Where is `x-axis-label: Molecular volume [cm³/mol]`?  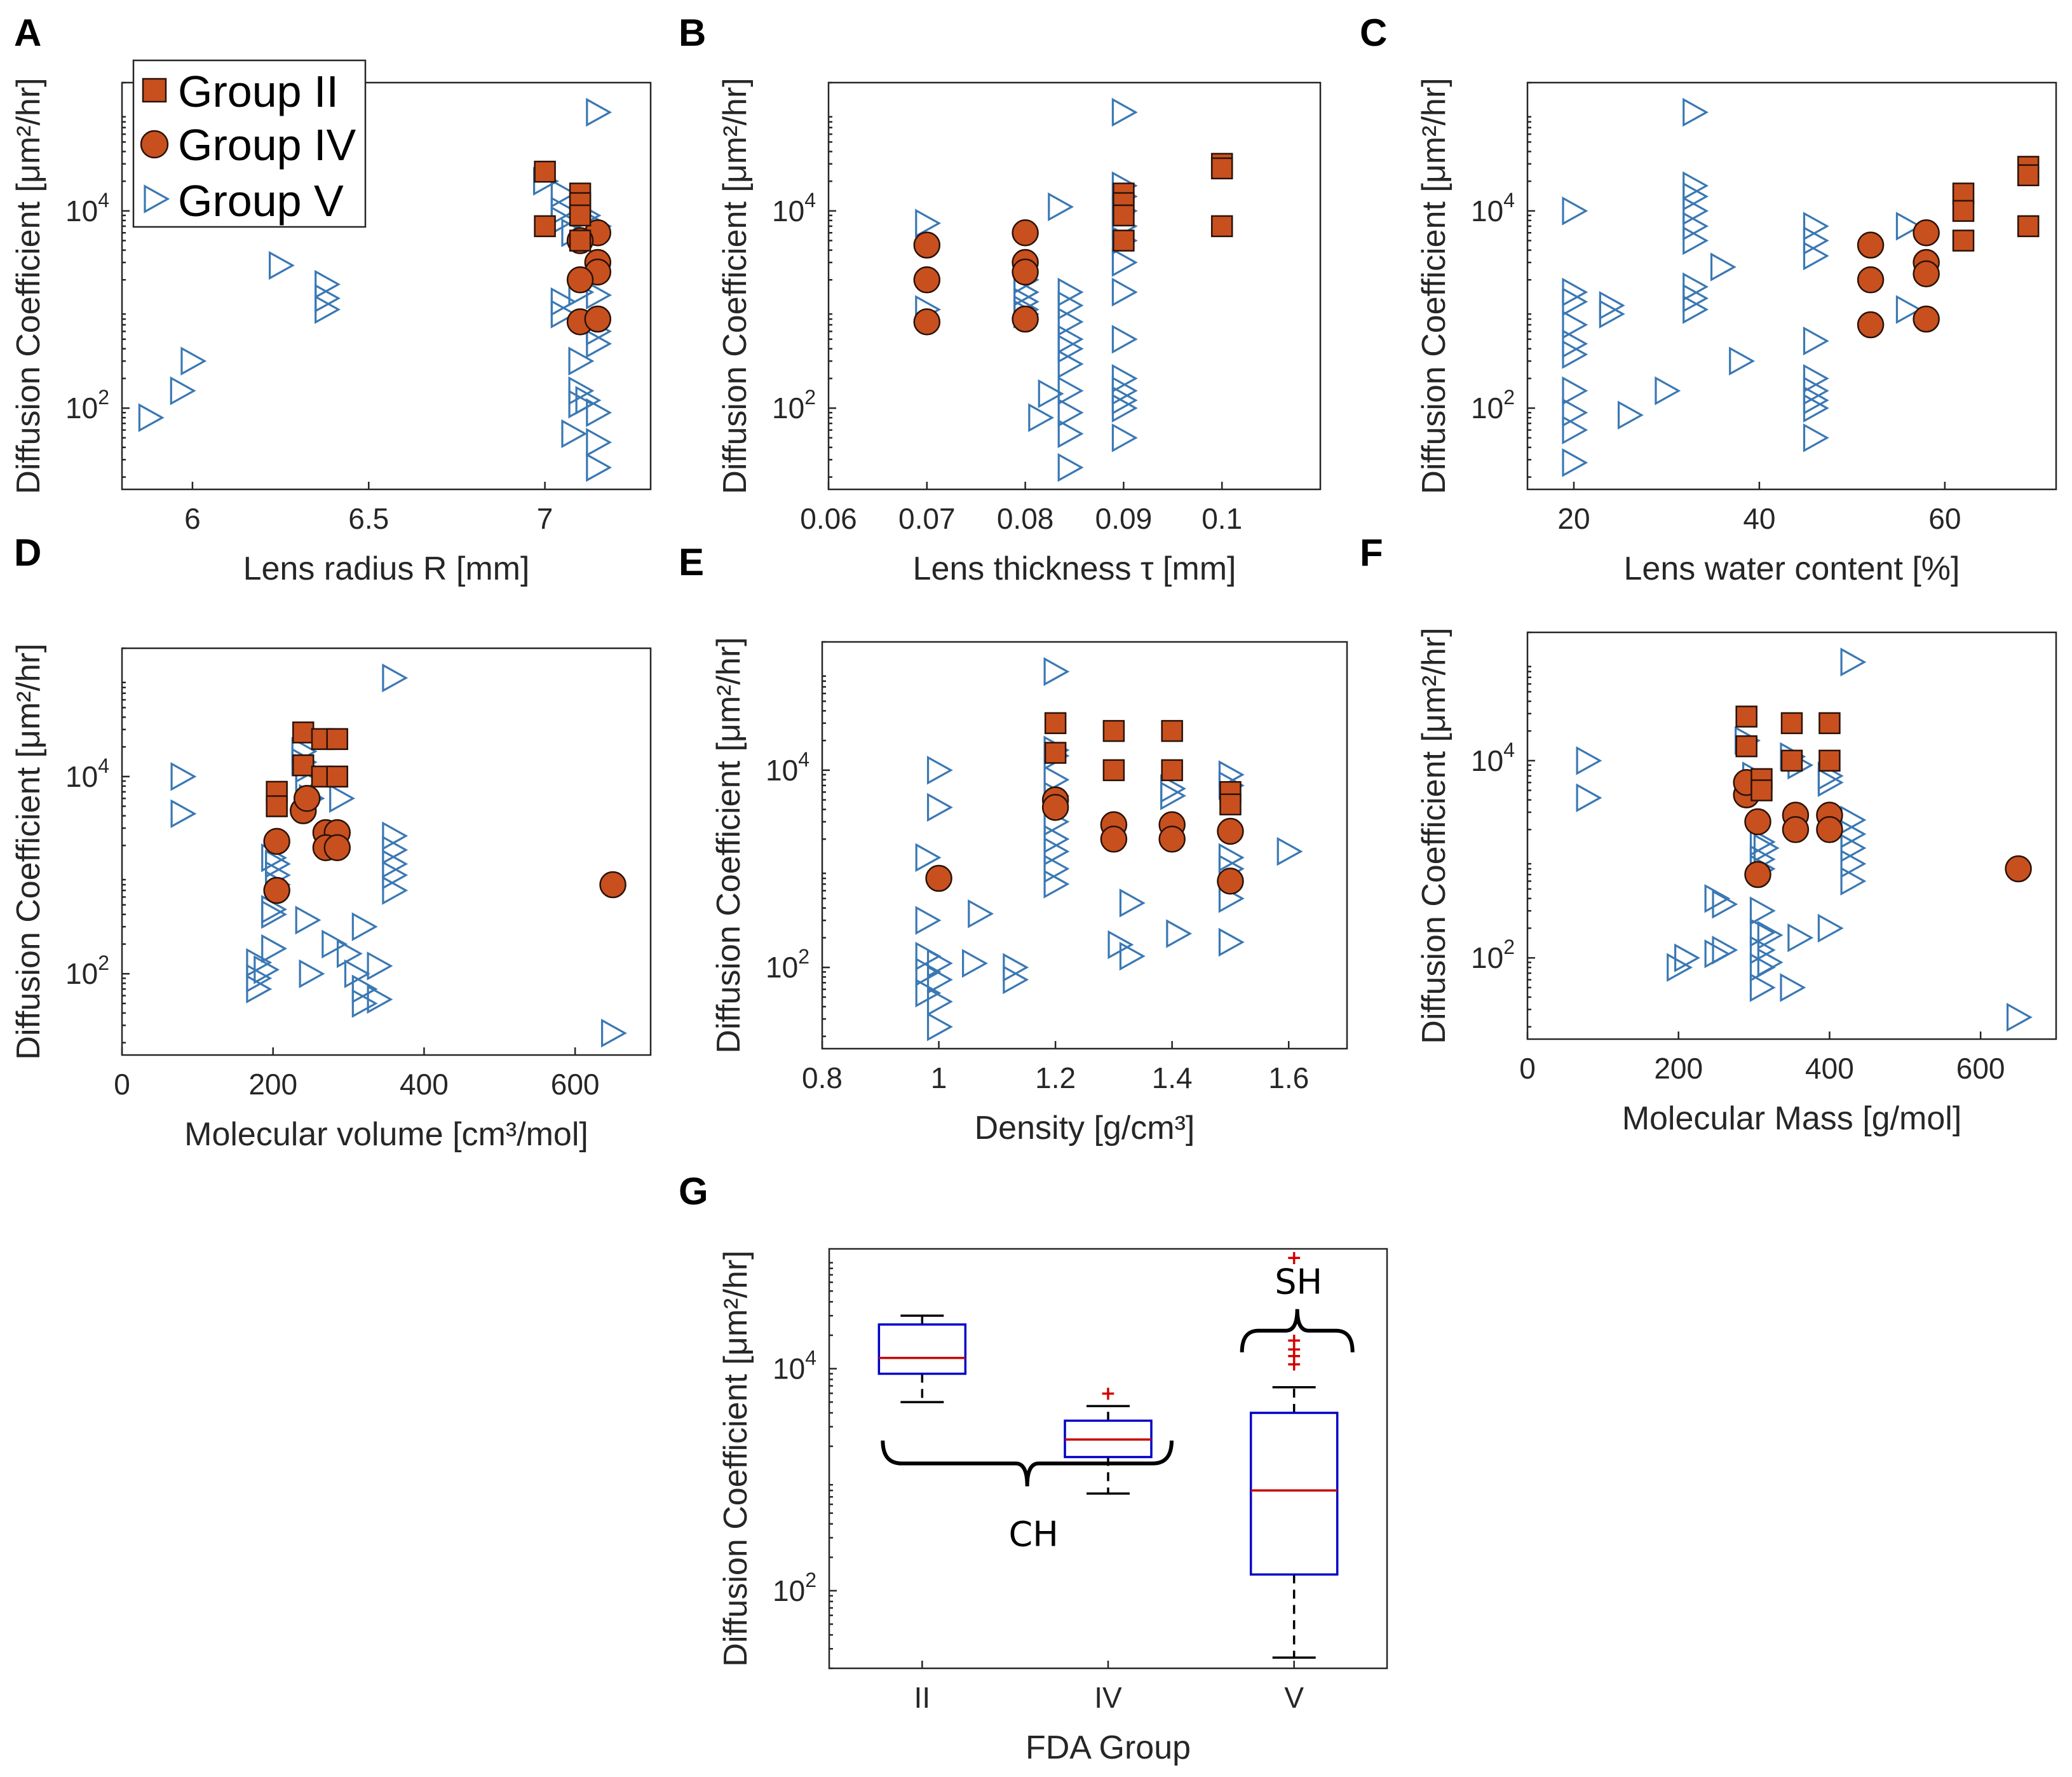 x-axis-label: Molecular volume [cm³/mol] is located at coordinates (386, 1134).